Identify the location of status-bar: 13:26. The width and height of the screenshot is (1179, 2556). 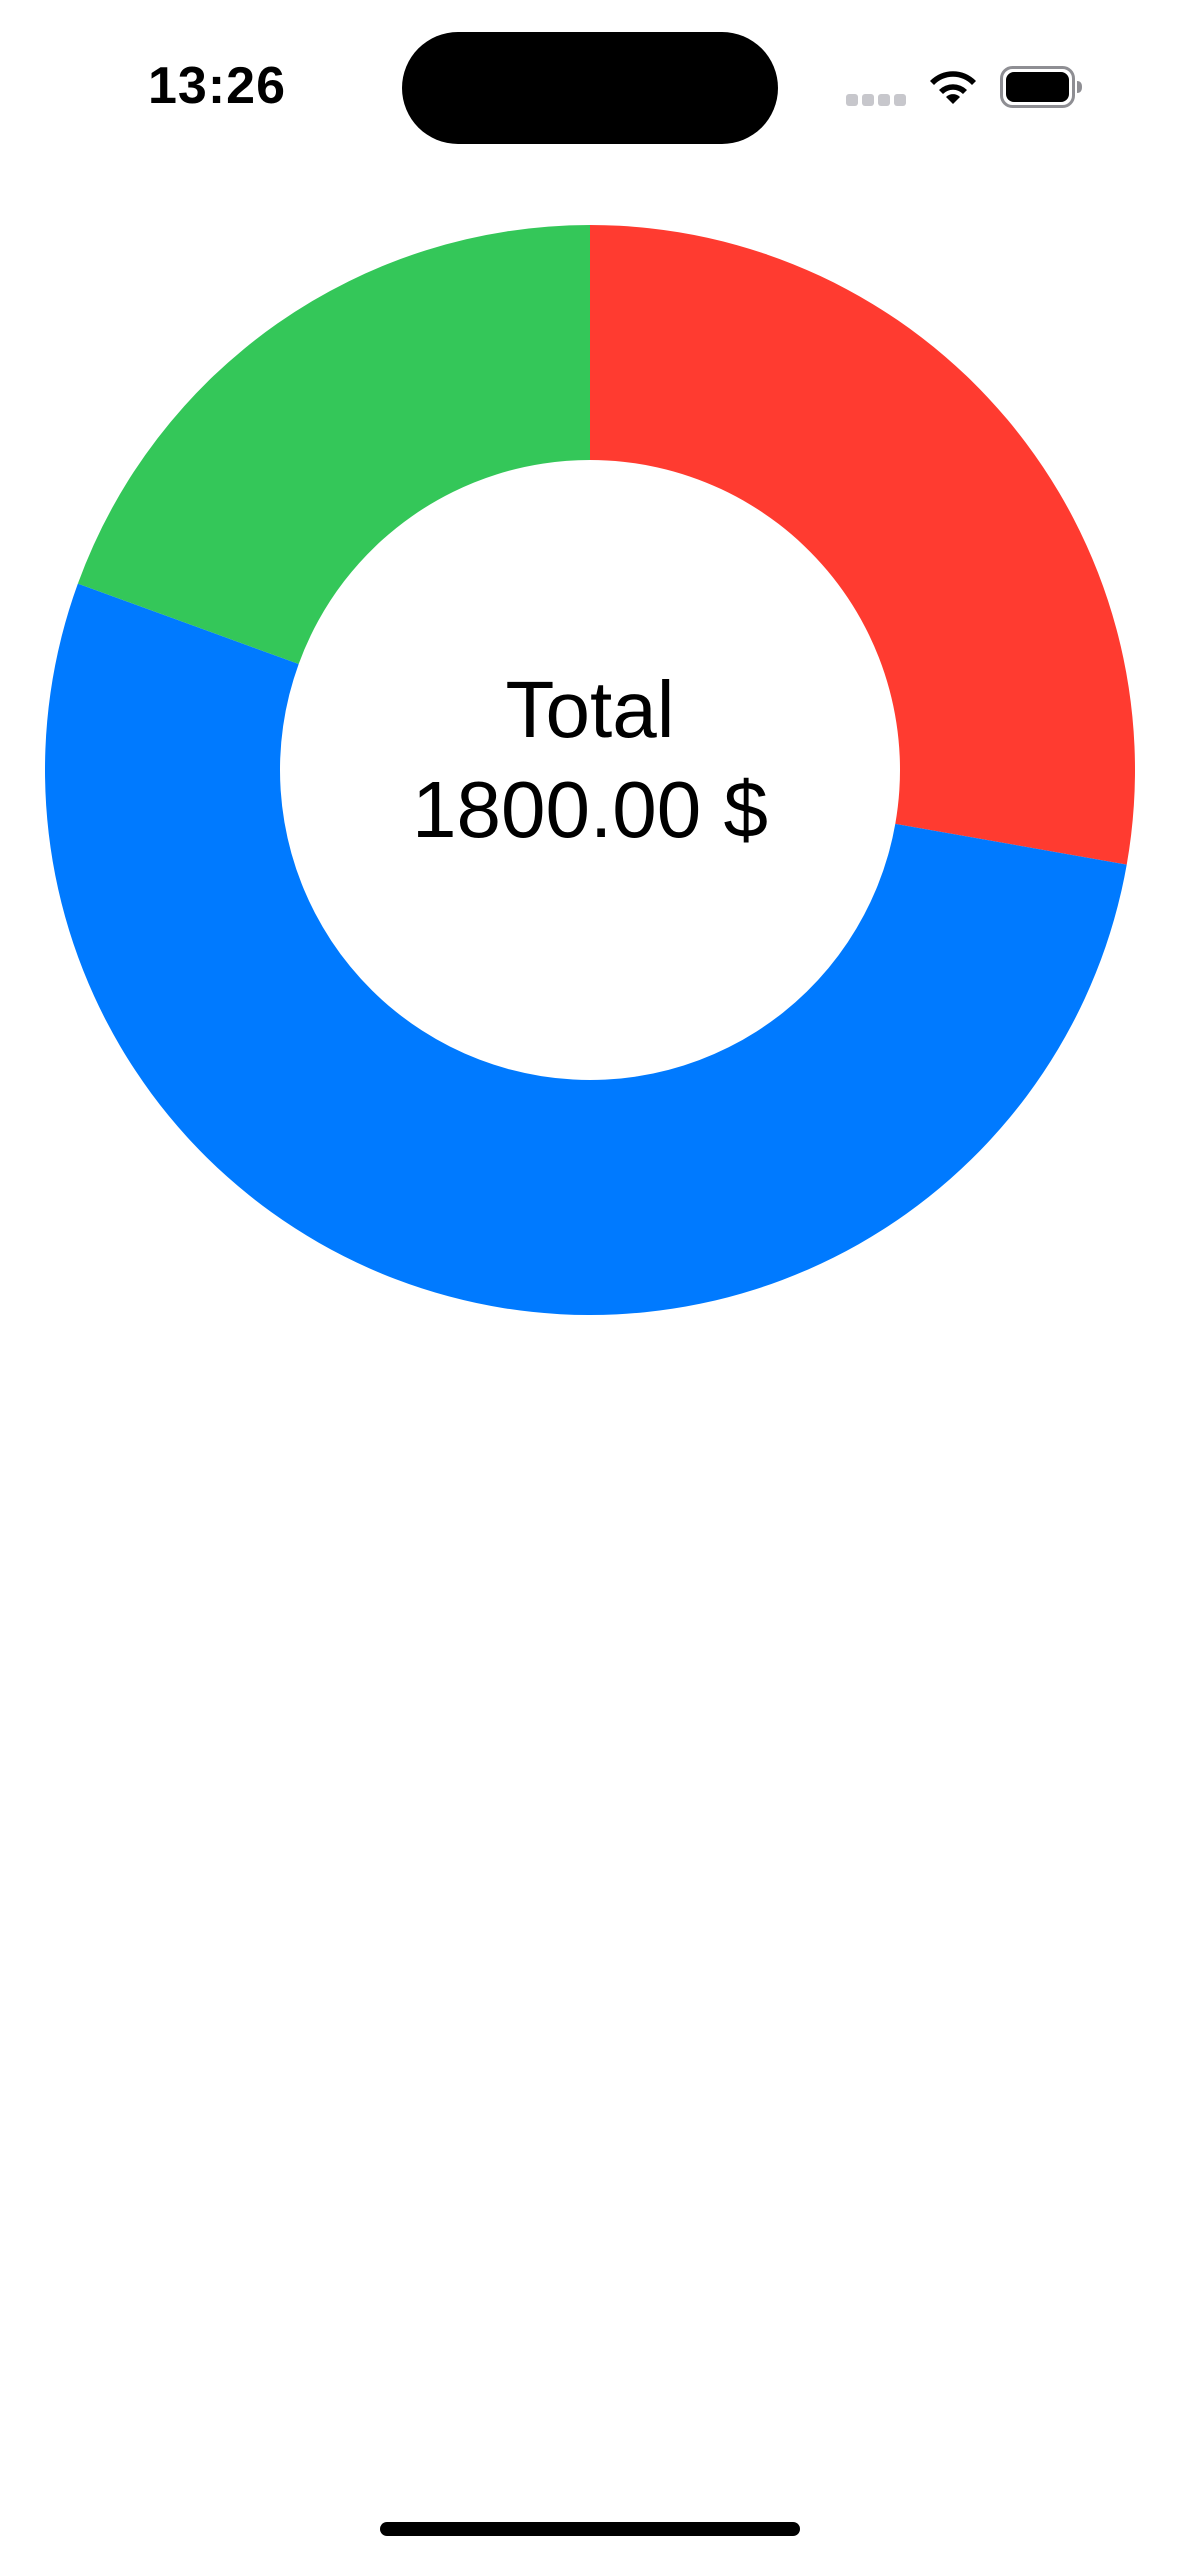
(589, 75).